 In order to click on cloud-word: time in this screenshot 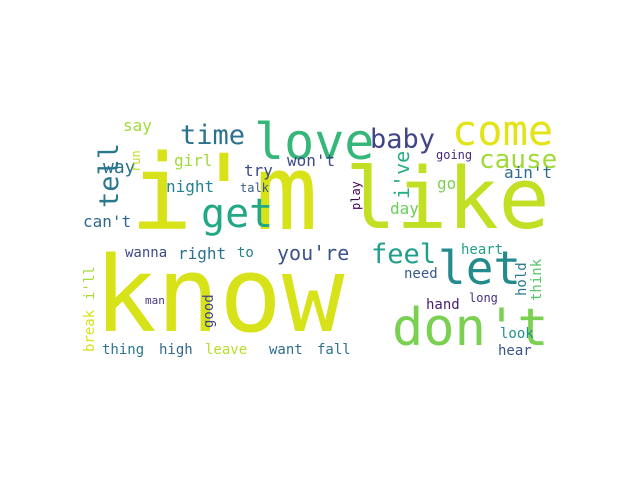, I will do `click(213, 135)`.